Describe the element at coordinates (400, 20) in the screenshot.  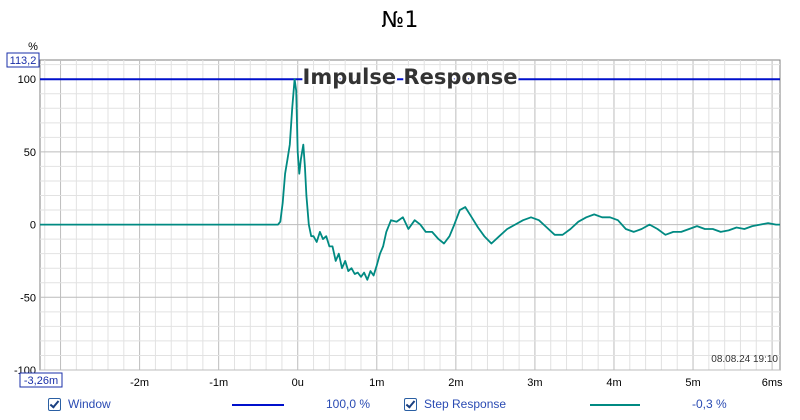
I see `chart-title-number: №1` at that location.